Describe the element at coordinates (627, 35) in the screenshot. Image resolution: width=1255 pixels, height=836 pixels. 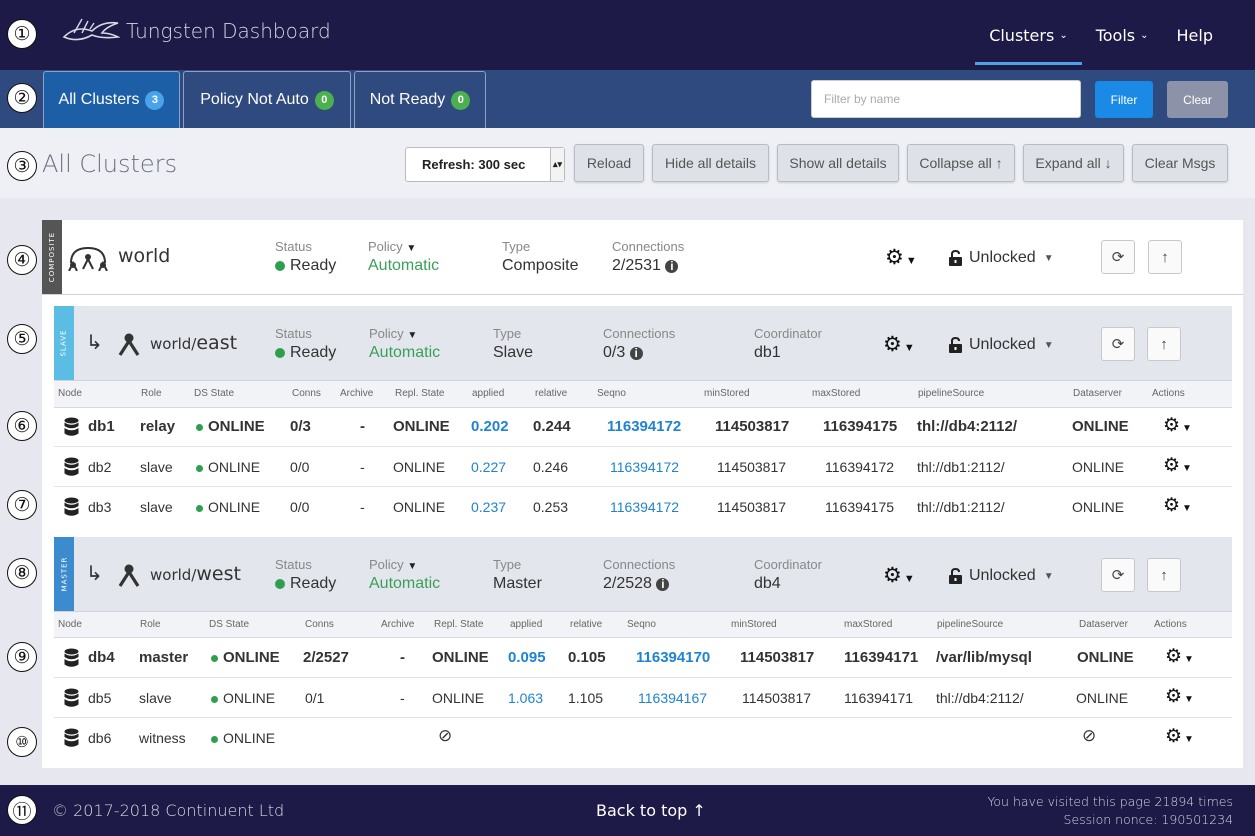
I see `top-navbar: Tungsten Dashboard Clusters ⌄ Tools ⌄ Help` at that location.